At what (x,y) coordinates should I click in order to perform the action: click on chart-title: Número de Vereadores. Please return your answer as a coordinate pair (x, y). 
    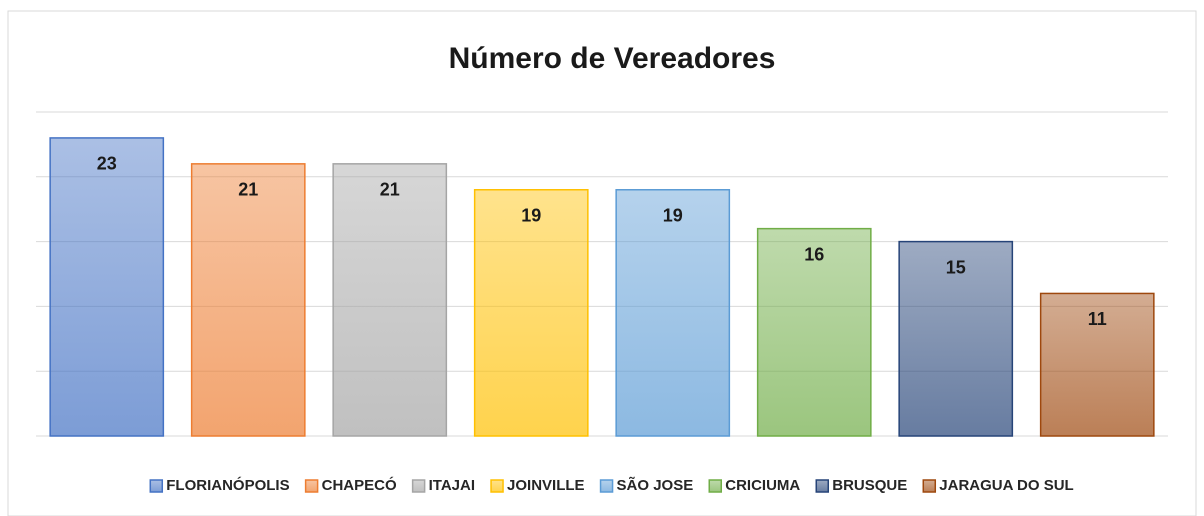
    Looking at the image, I should click on (612, 58).